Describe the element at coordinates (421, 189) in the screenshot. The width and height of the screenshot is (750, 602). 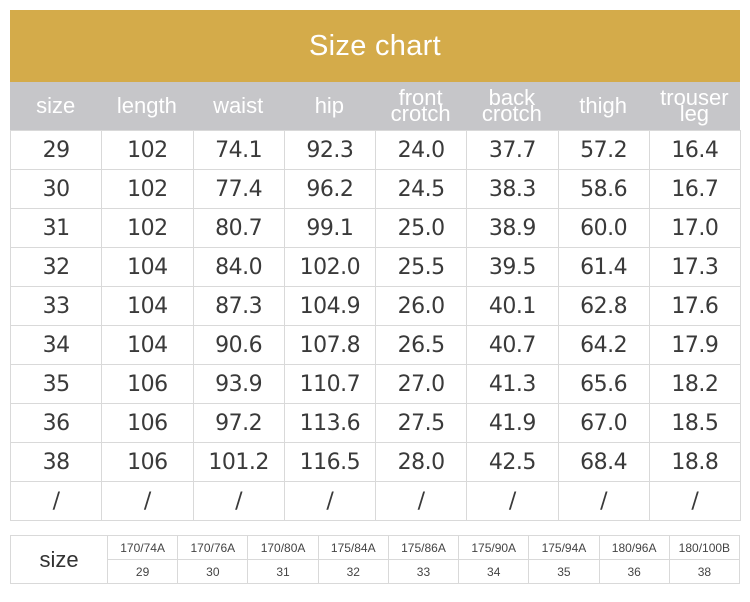
I see `table-cell: 24.5` at that location.